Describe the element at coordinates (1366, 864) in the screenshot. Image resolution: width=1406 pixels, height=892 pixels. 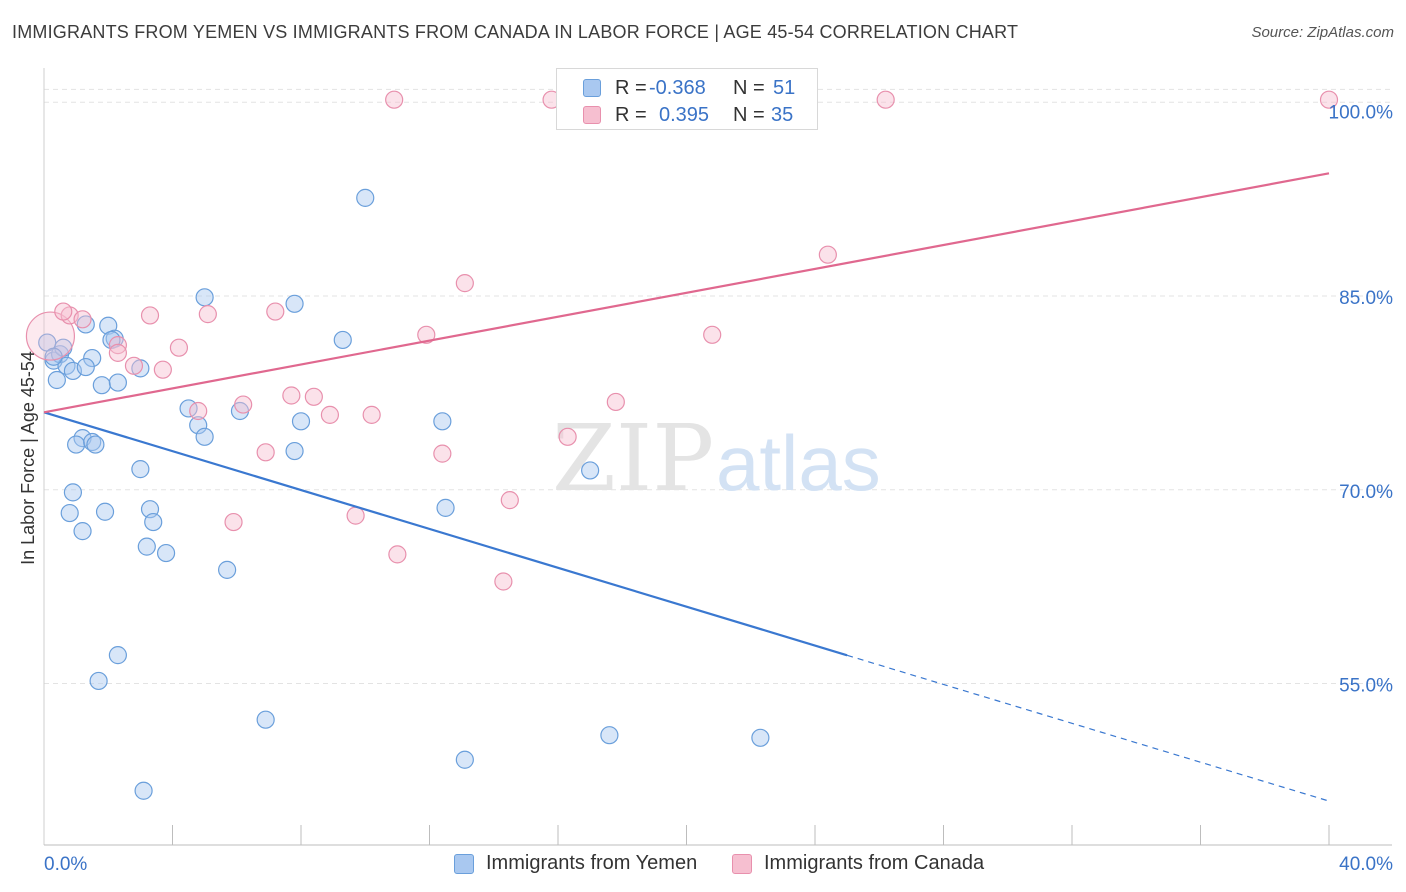
I see `x-tick-label: 40.0%` at that location.